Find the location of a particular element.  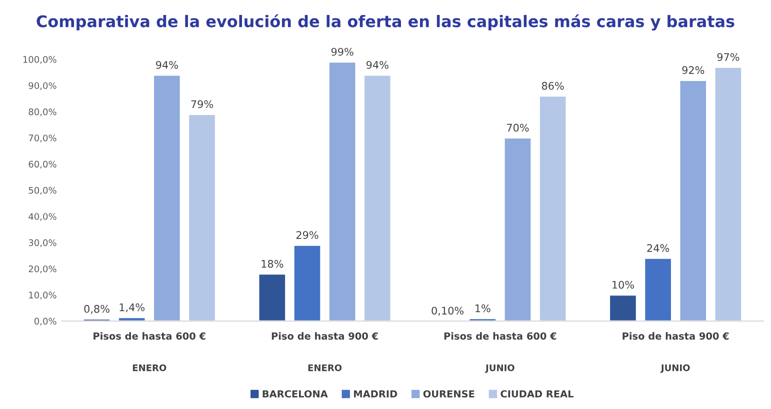

data-label: 70% is located at coordinates (518, 128).